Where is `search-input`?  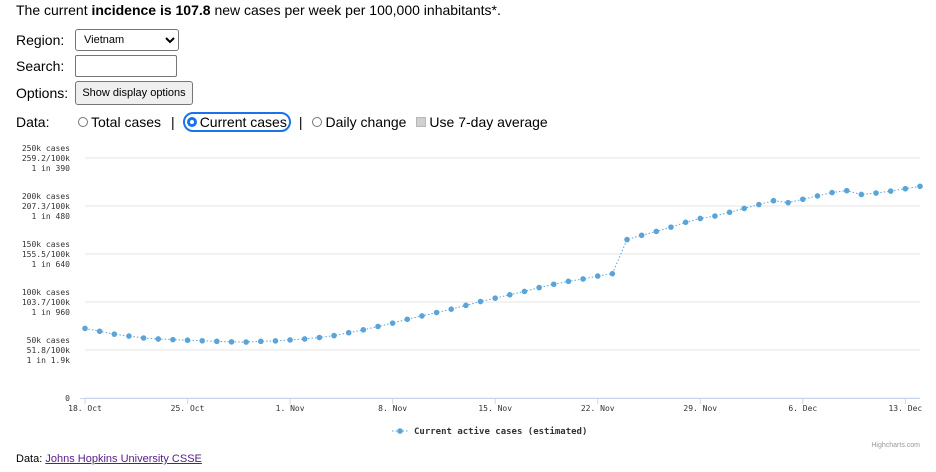 search-input is located at coordinates (126, 66).